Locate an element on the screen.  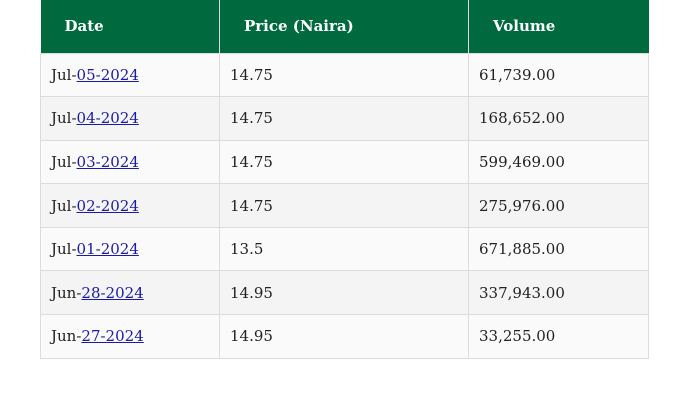
date-cell: Jun-27-2024 is located at coordinates (130, 336).